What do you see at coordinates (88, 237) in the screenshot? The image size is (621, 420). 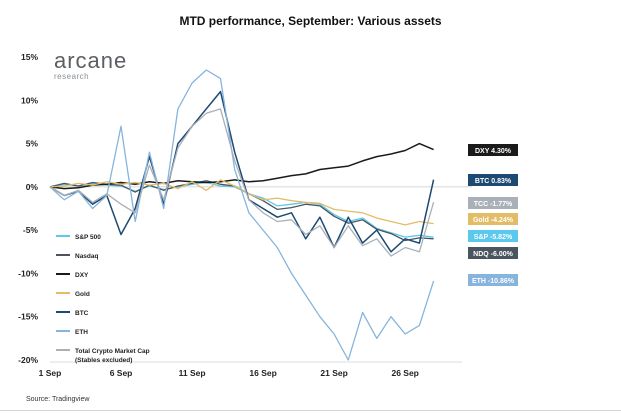 I see `legend-label-s-p-500: S&P 500` at bounding box center [88, 237].